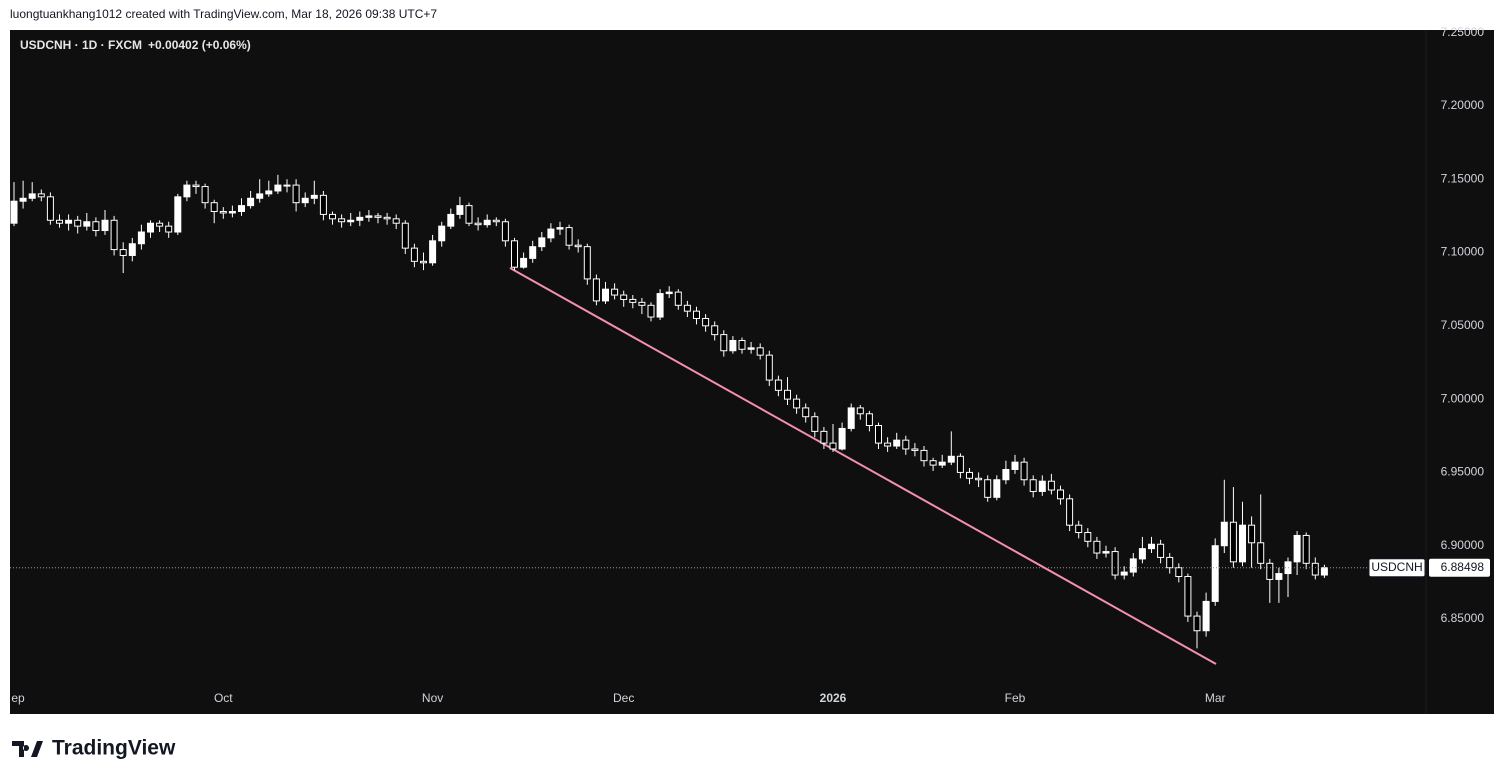 The height and width of the screenshot is (781, 1506). I want to click on x-tick-label: Nov, so click(432, 698).